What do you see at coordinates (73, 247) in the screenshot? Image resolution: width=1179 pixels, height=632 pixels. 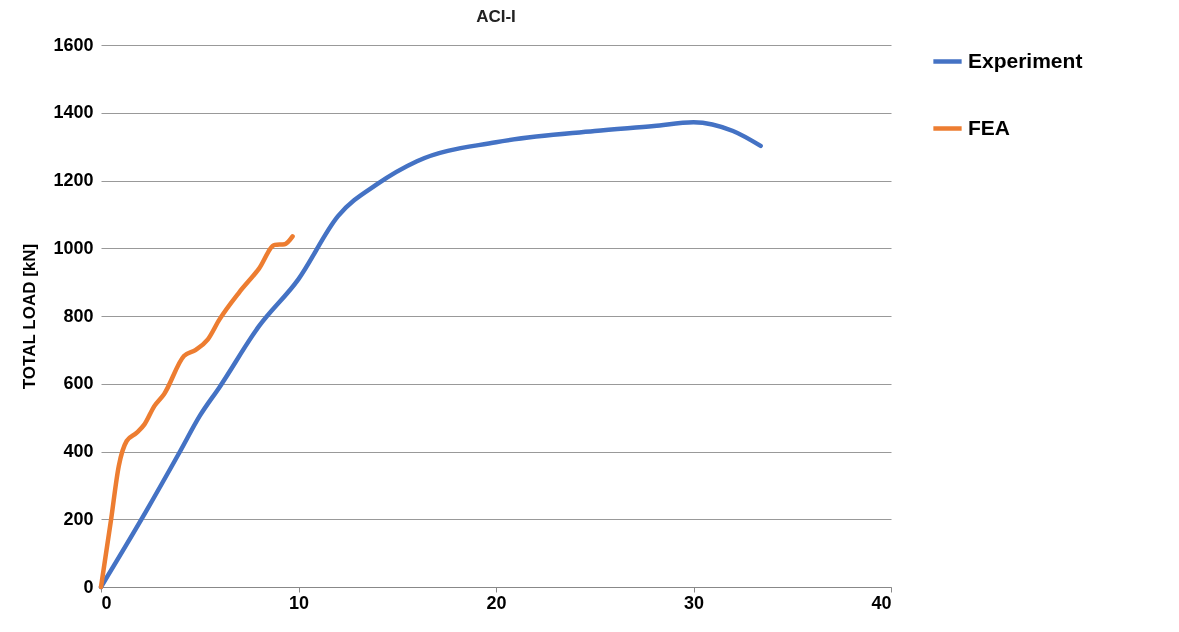 I see `y-tick-label: 1000` at bounding box center [73, 247].